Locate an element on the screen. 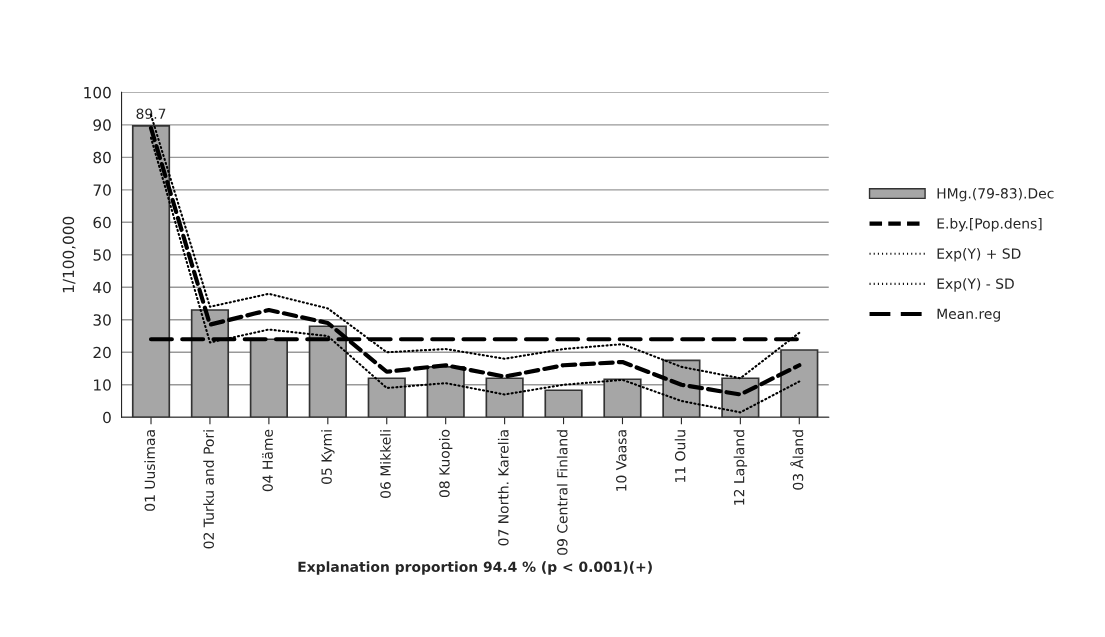  y-tick-label: 10 is located at coordinates (102, 385).